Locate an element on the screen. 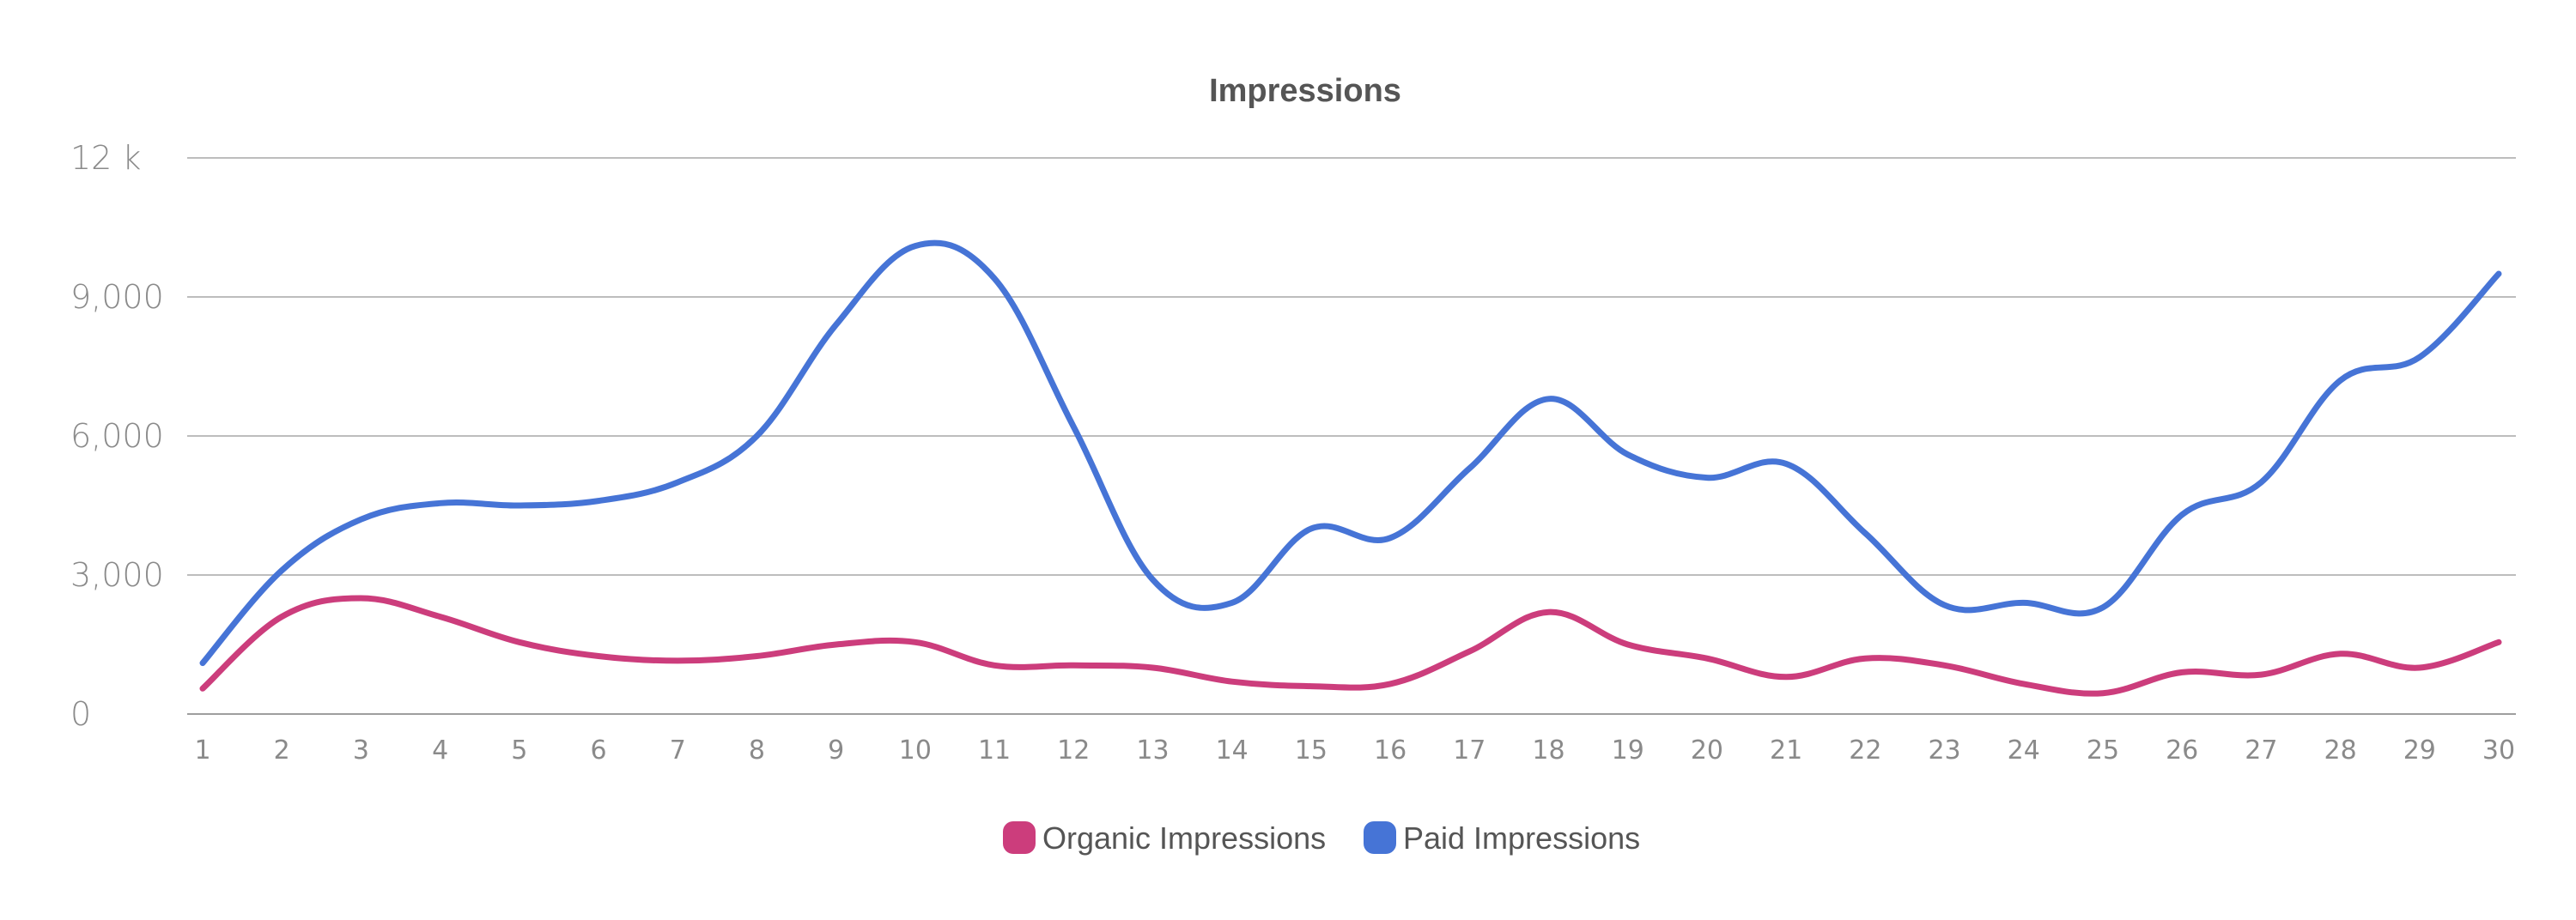  y-tick-label: 3,000 is located at coordinates (117, 575).